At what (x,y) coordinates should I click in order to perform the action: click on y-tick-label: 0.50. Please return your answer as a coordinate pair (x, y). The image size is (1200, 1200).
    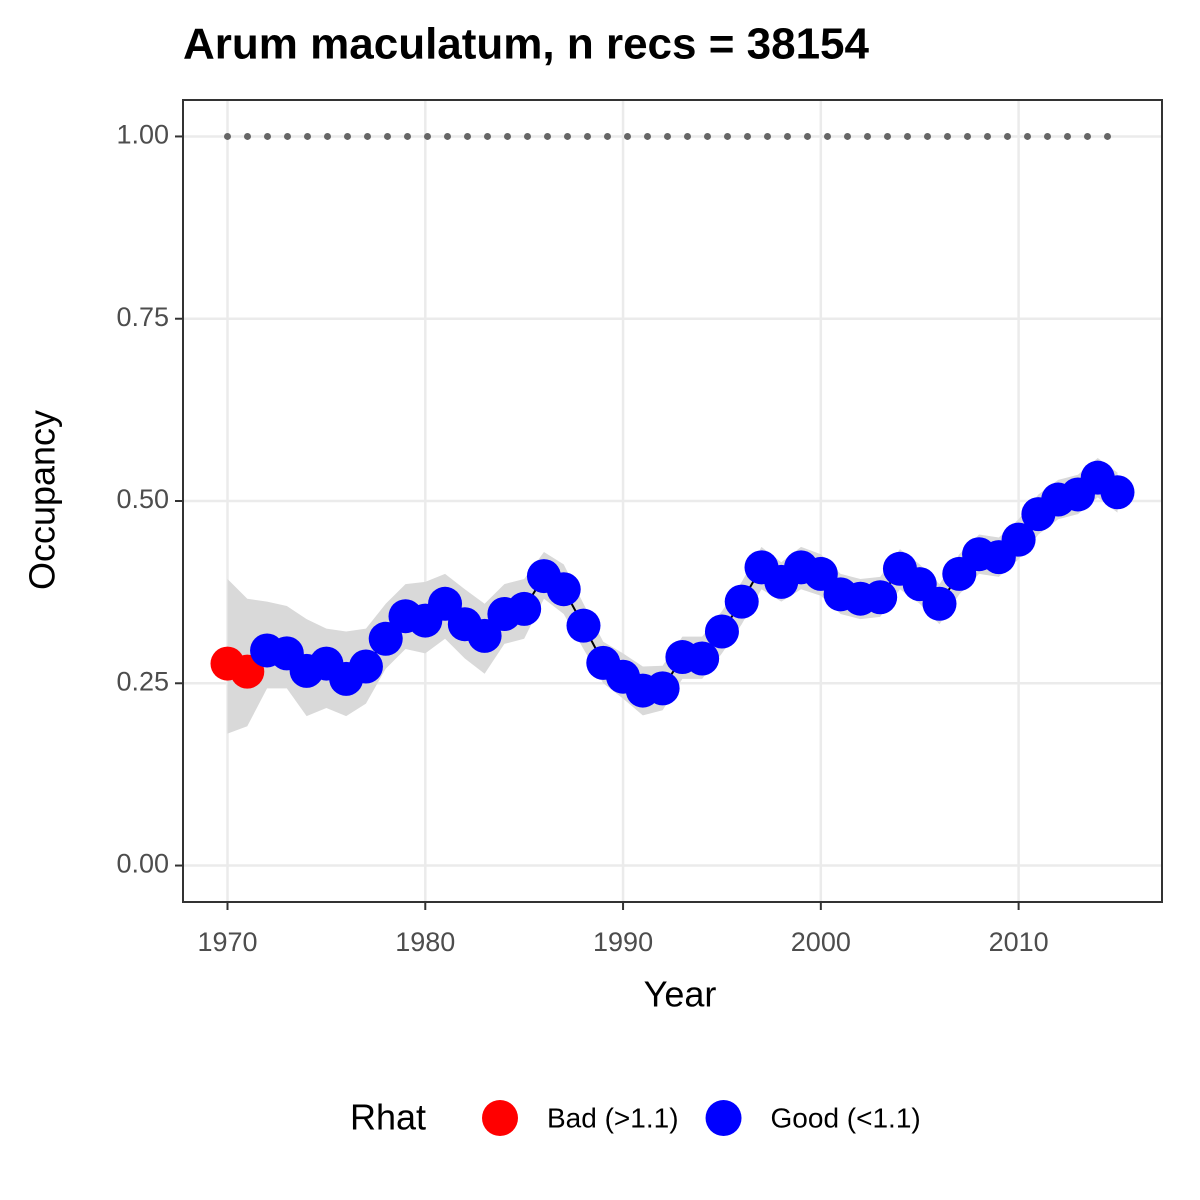
    Looking at the image, I should click on (142, 499).